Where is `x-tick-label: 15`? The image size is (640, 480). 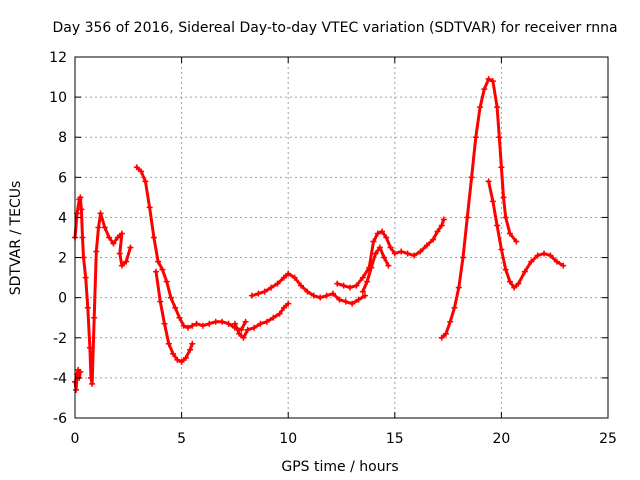
x-tick-label: 15 is located at coordinates (395, 439).